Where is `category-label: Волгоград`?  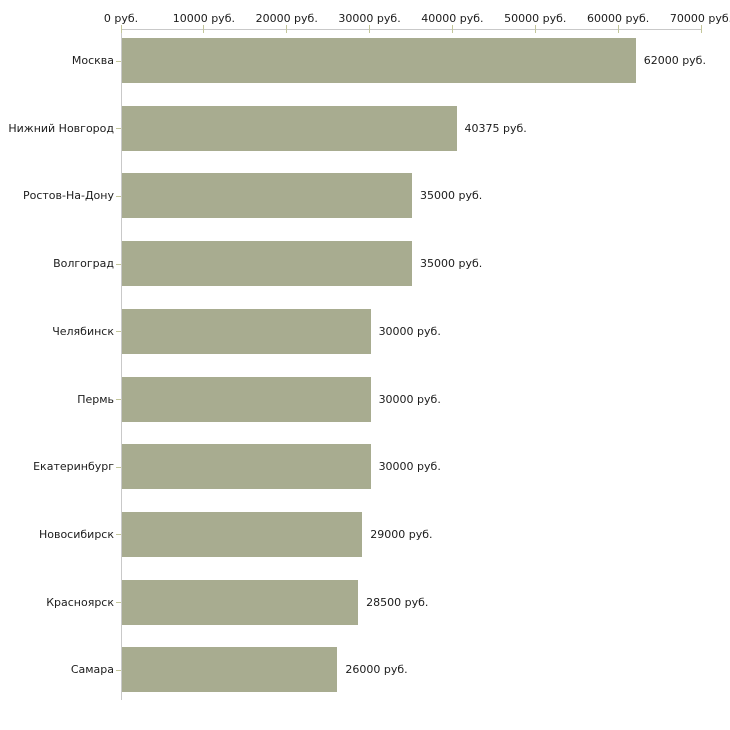
category-label: Волгоград is located at coordinates (83, 264).